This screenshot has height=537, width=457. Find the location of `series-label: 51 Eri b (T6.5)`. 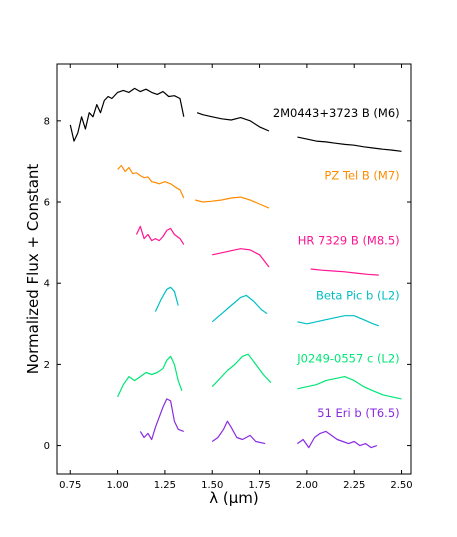

series-label: 51 Eri b (T6.5) is located at coordinates (358, 413).